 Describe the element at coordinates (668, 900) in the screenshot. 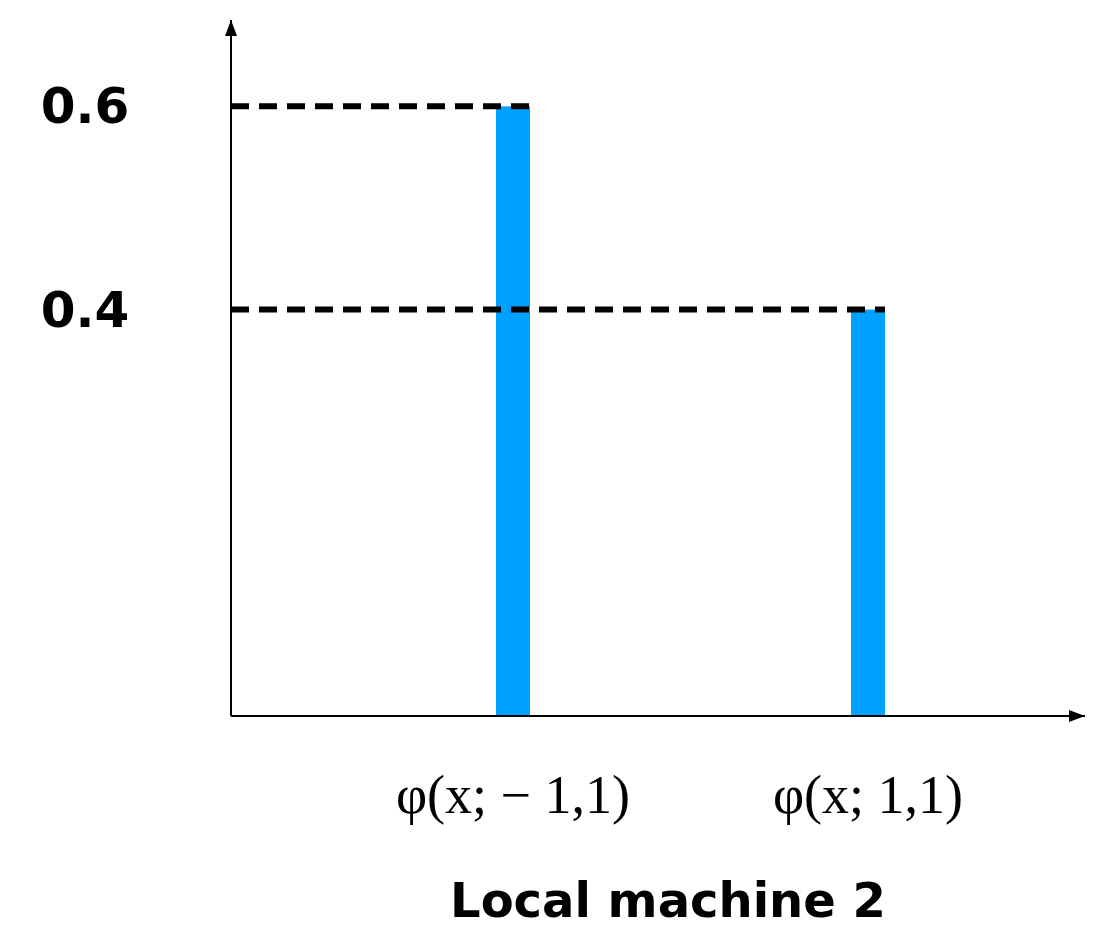

I see `x-axis-title: Local machine 2` at that location.